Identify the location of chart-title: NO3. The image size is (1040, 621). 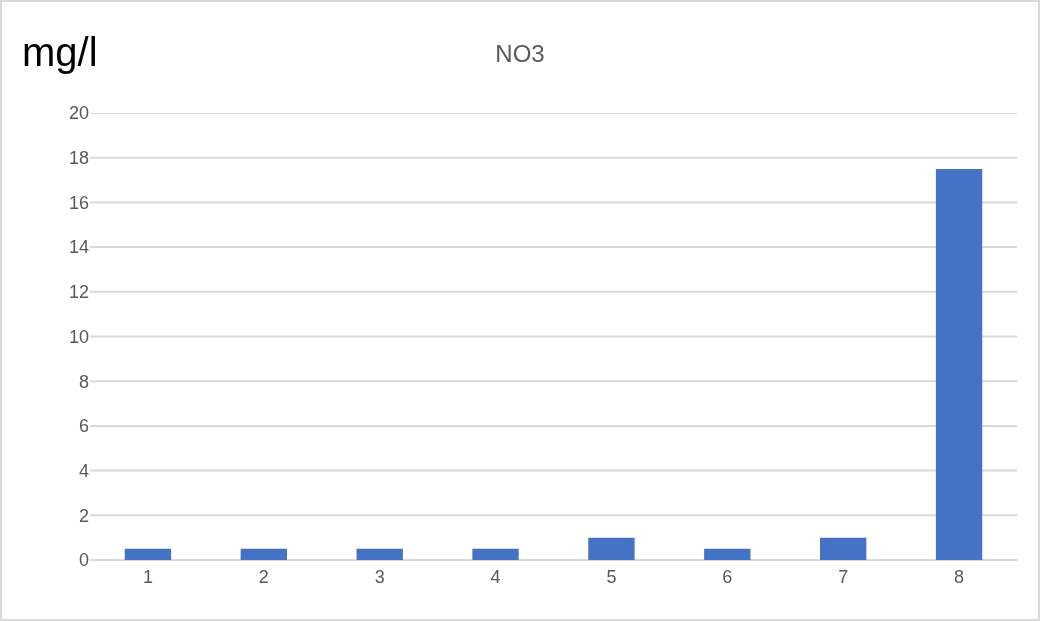
(520, 53).